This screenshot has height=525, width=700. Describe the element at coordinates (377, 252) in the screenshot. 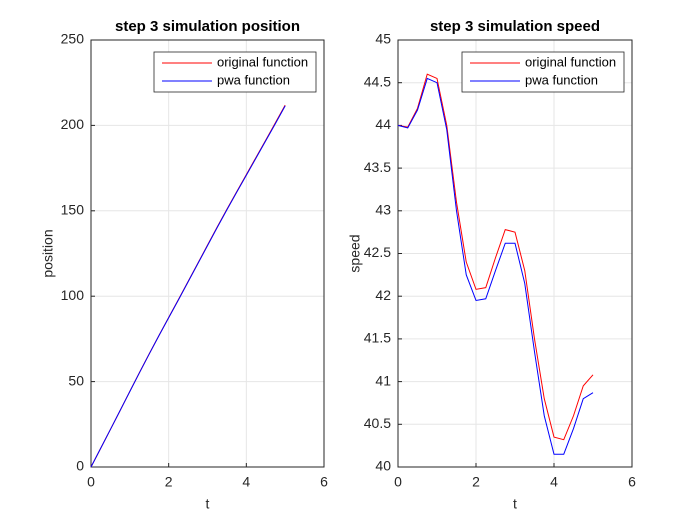

I see `y-tick-label: 42.5` at that location.